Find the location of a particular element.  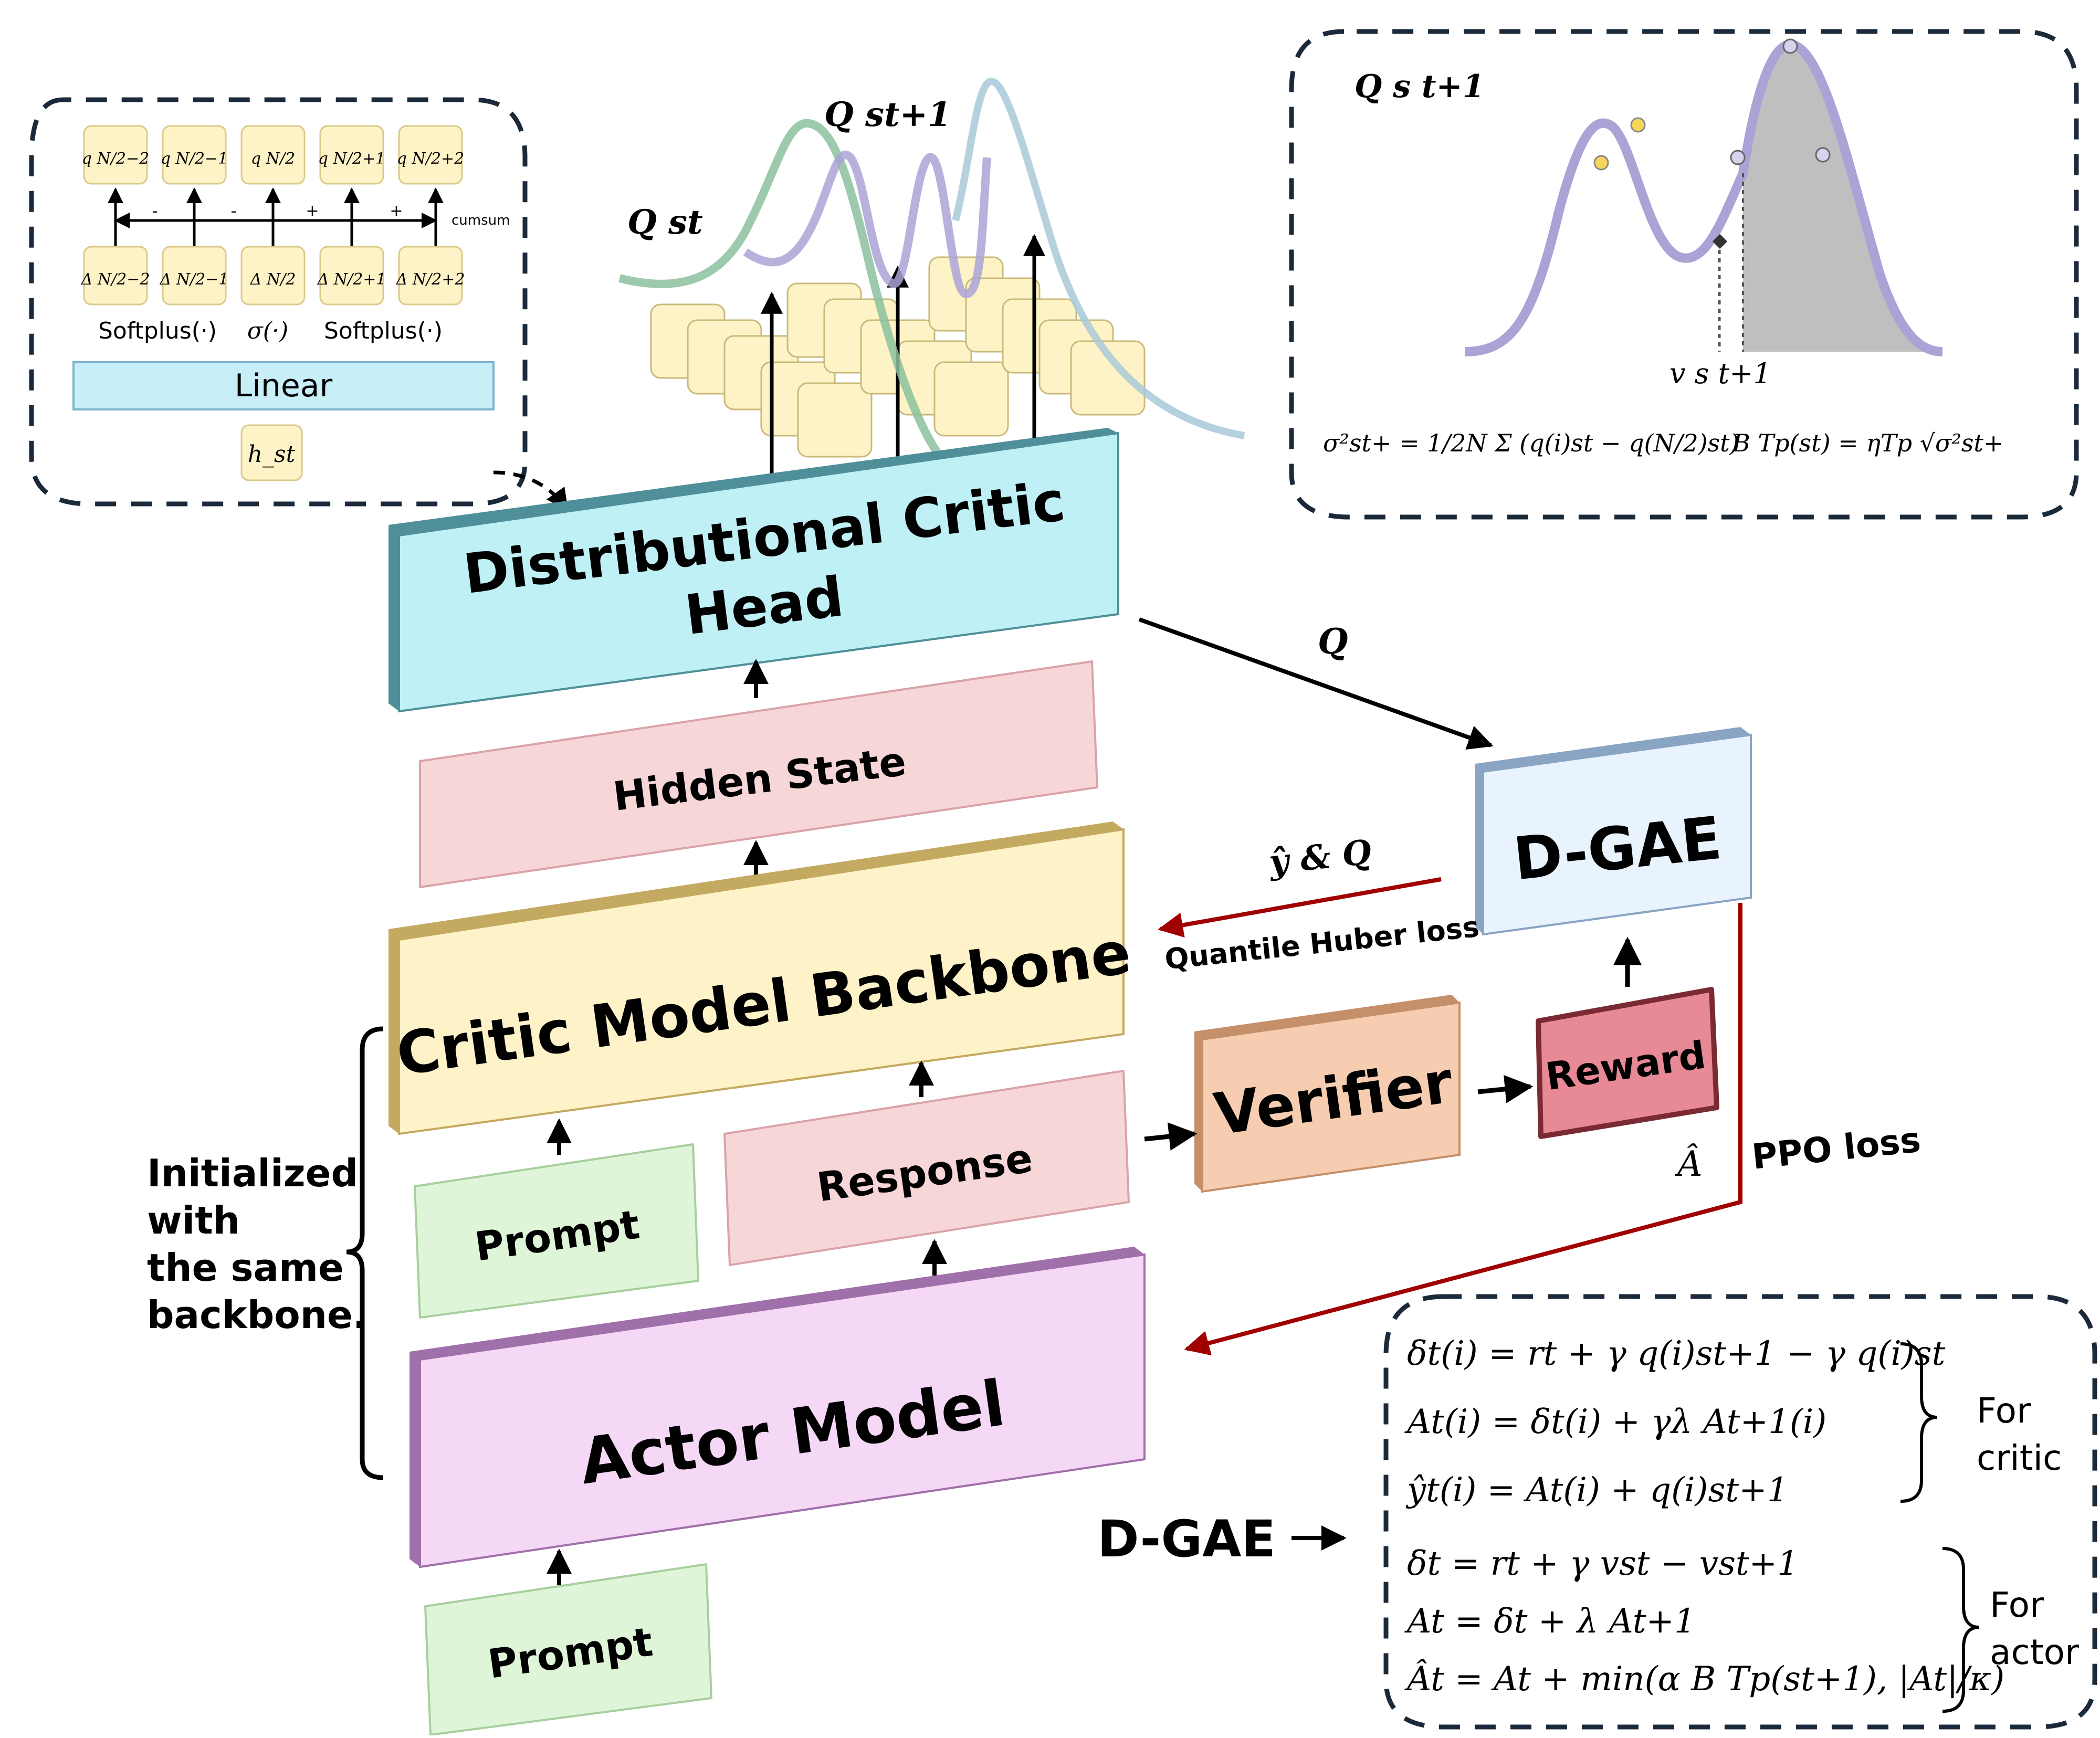

linear-label: Linear is located at coordinates (284, 385).